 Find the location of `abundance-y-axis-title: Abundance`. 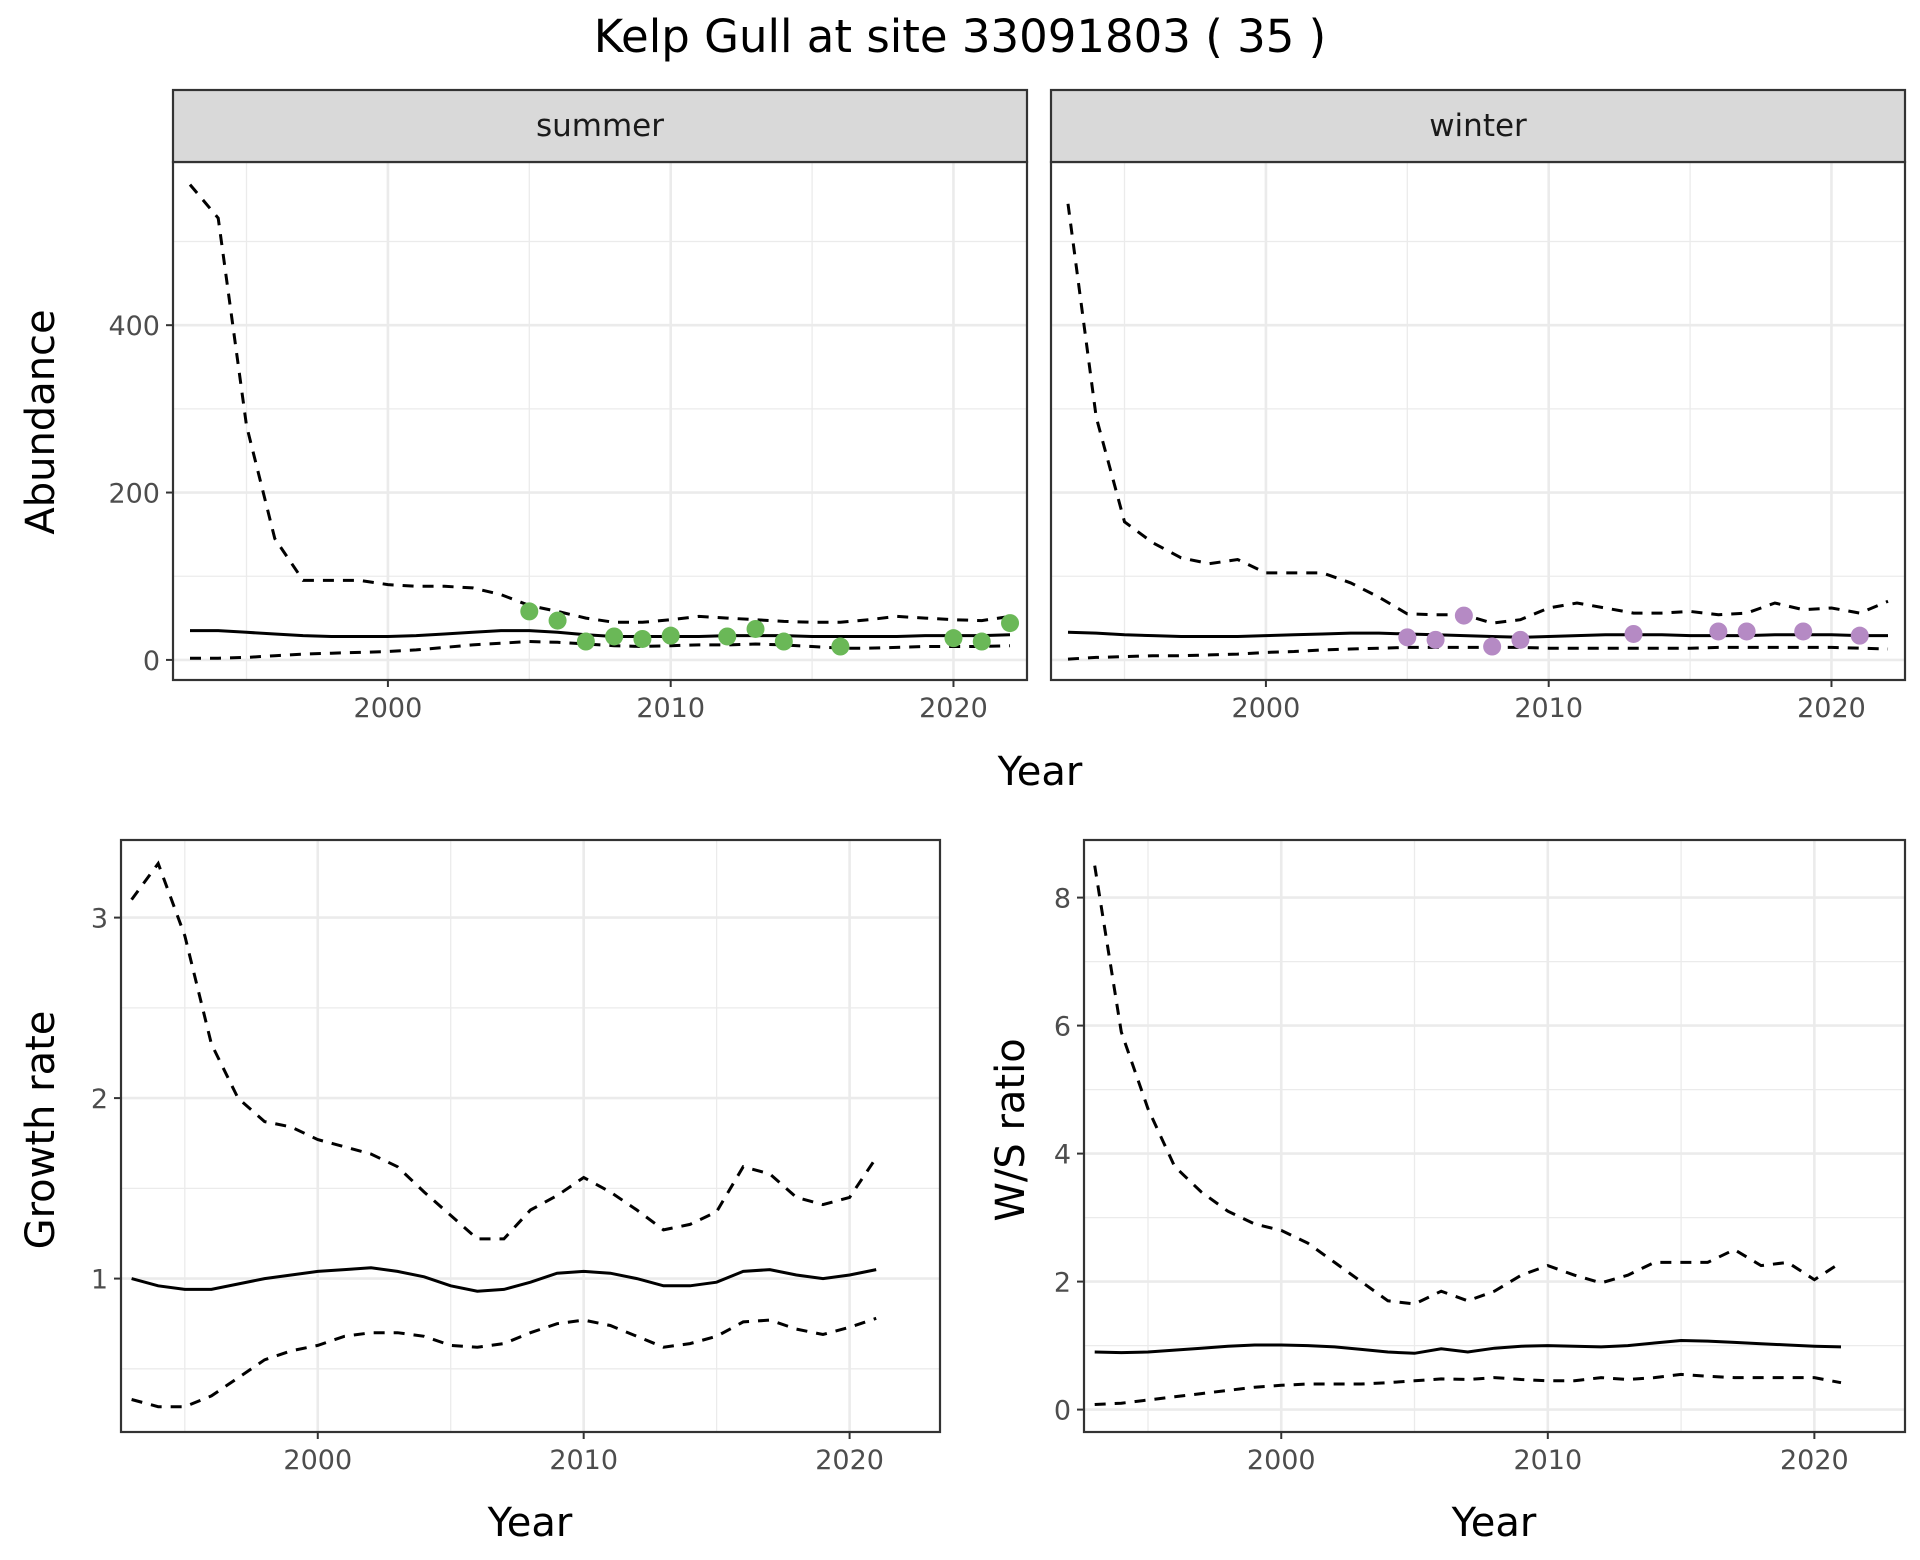

abundance-y-axis-title: Abundance is located at coordinates (41, 421).